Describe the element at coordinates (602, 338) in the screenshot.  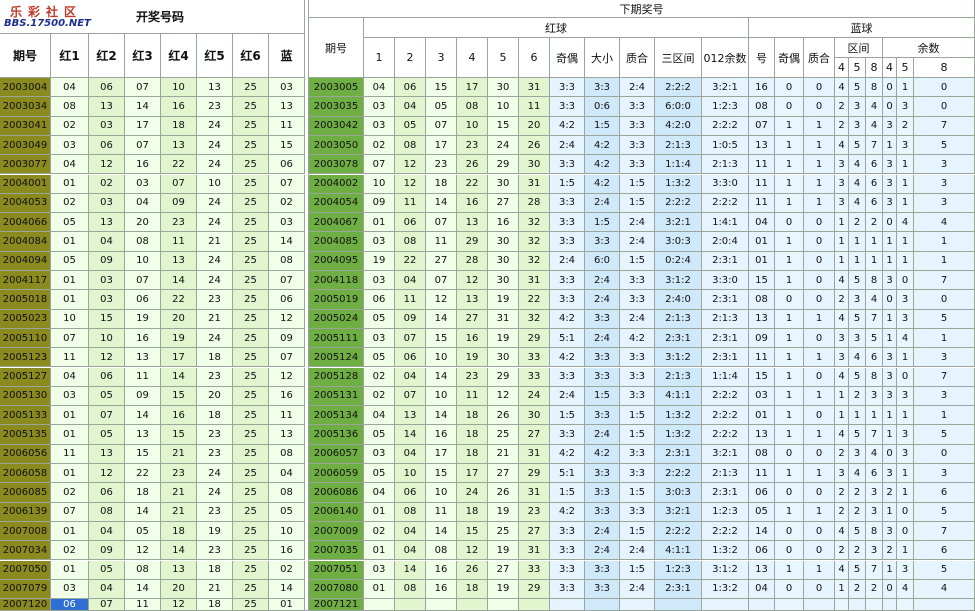
I see `cell-r13-c16: 2:4` at that location.